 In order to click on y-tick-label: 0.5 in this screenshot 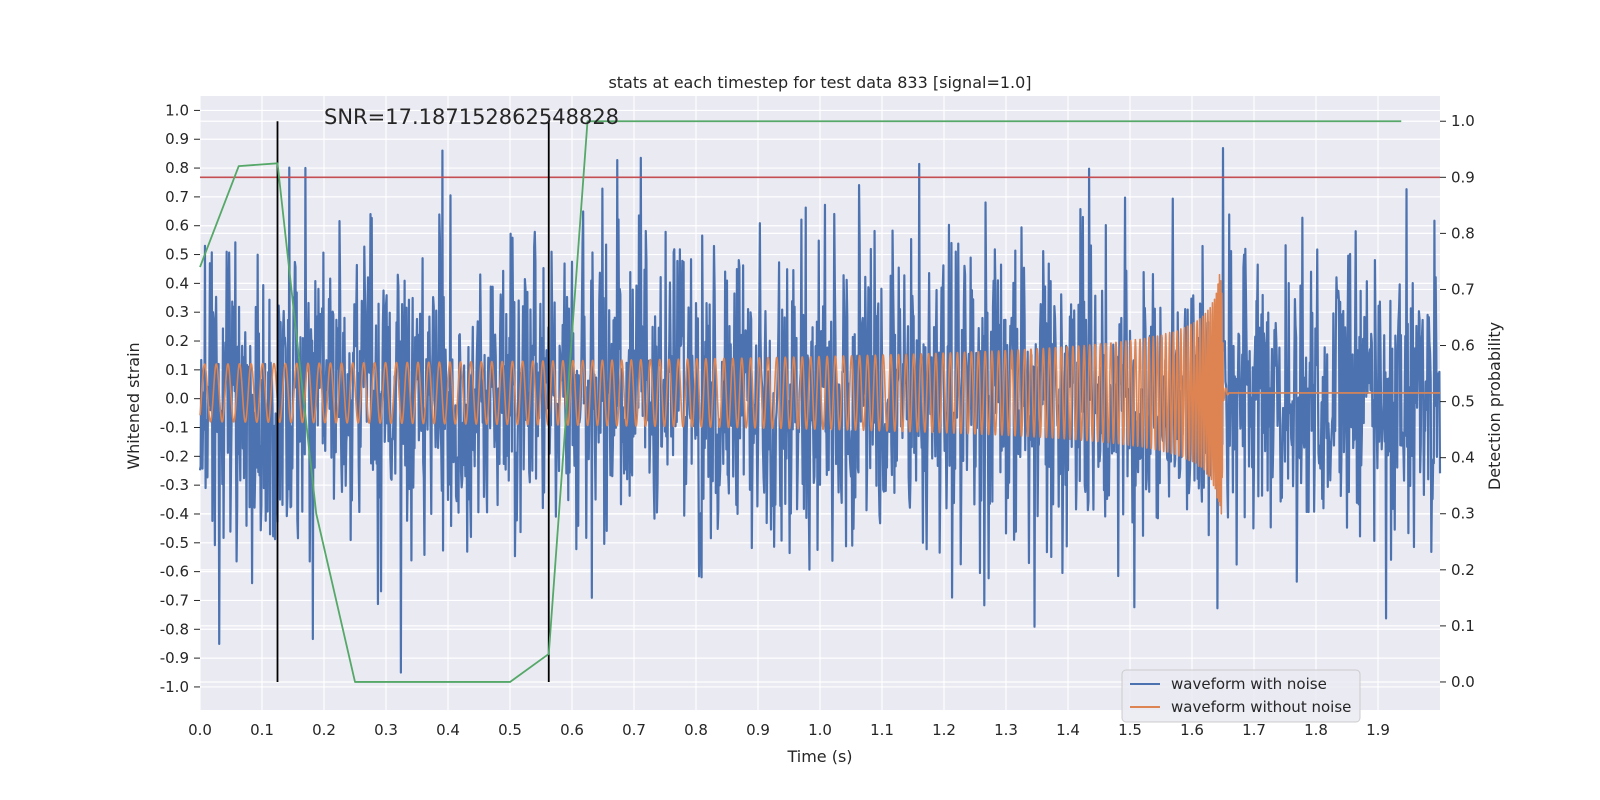, I will do `click(177, 255)`.